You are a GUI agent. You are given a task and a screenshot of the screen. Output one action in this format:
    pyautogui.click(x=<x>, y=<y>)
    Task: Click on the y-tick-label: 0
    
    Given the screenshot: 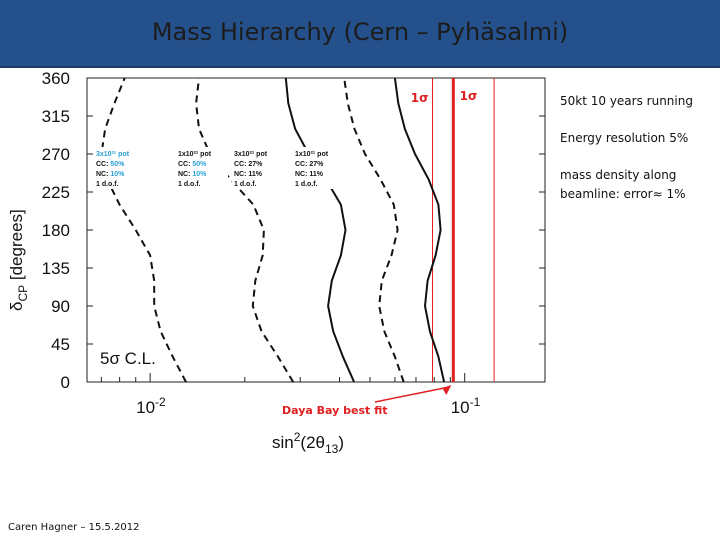 What is the action you would take?
    pyautogui.click(x=65, y=382)
    